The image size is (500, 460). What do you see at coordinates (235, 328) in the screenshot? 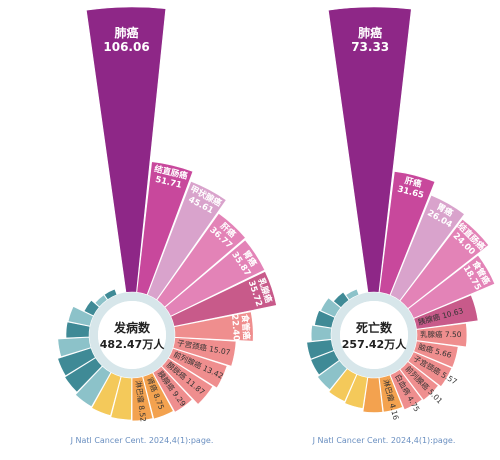
I see `wedge-value-label: 22.40` at bounding box center [235, 328].